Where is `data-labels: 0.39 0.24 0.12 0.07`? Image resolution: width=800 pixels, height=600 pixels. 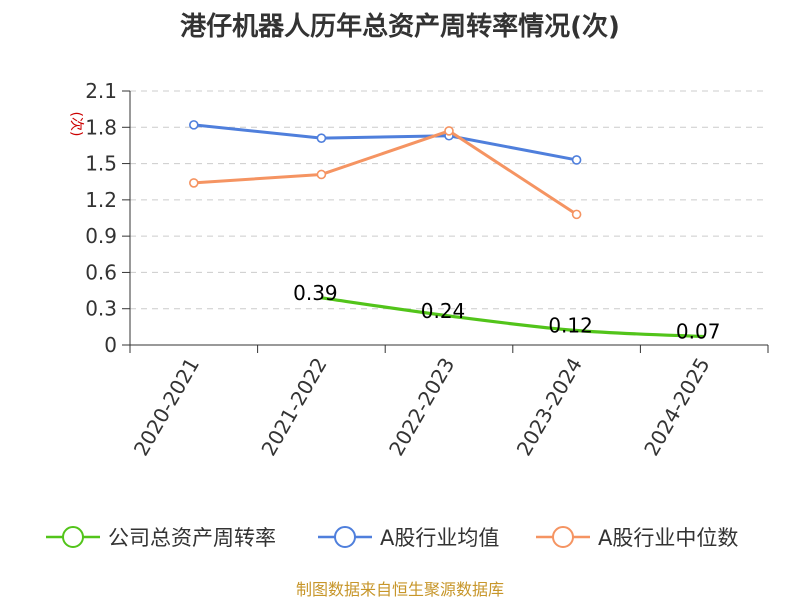 data-labels: 0.39 0.24 0.12 0.07 is located at coordinates (506, 312).